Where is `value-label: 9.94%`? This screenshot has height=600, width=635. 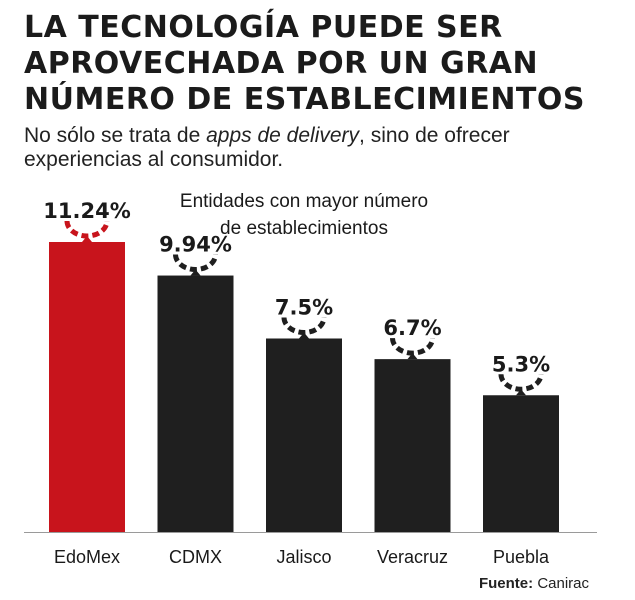
value-label: 9.94% is located at coordinates (195, 245).